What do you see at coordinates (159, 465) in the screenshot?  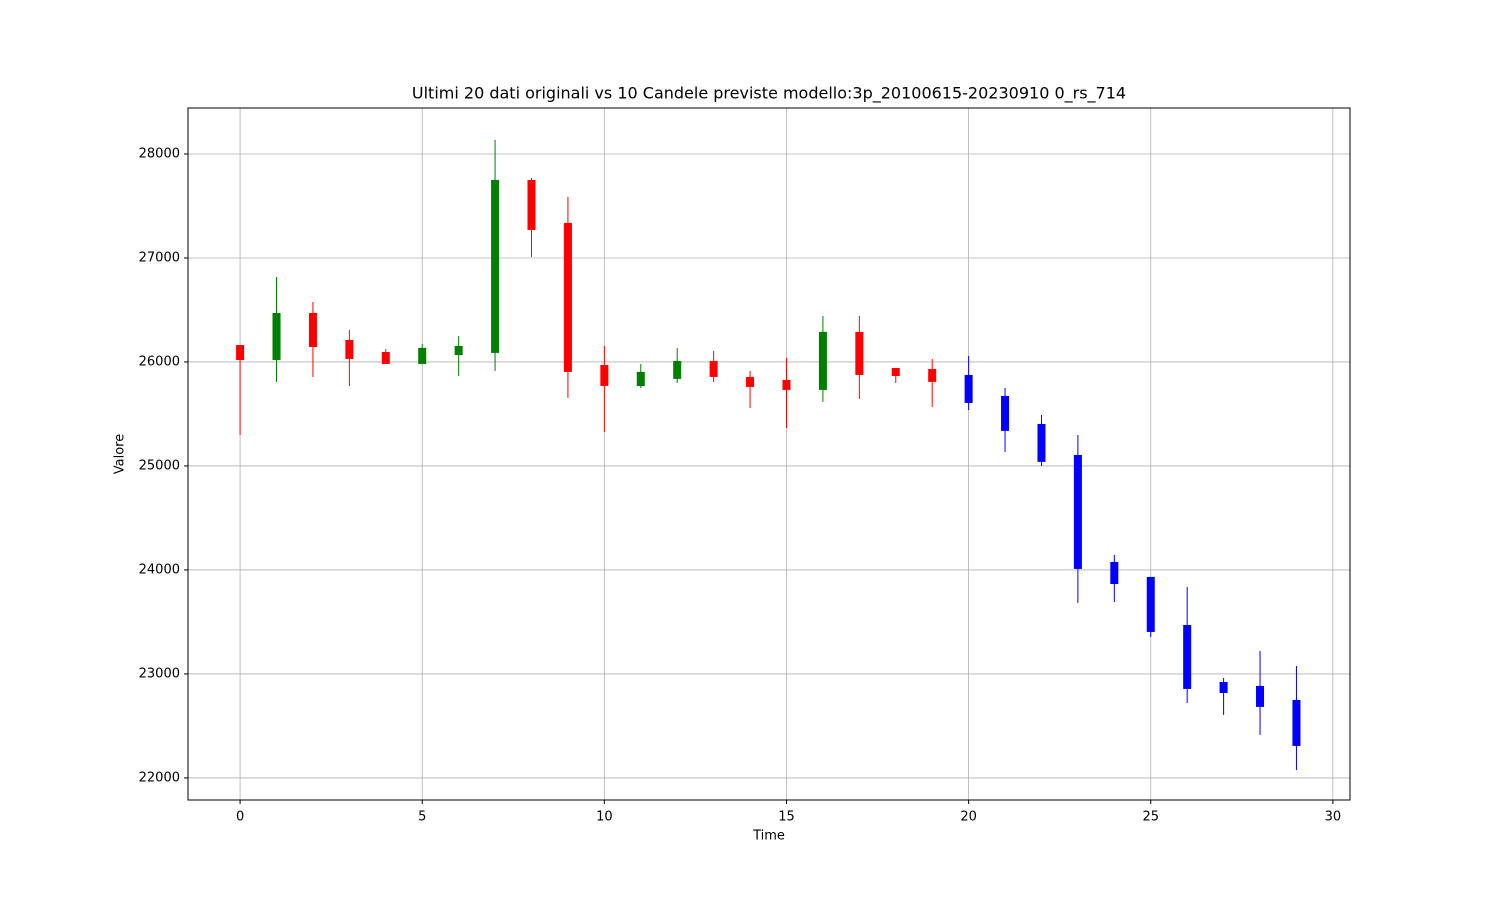 I see `y-tick-label: 25000` at bounding box center [159, 465].